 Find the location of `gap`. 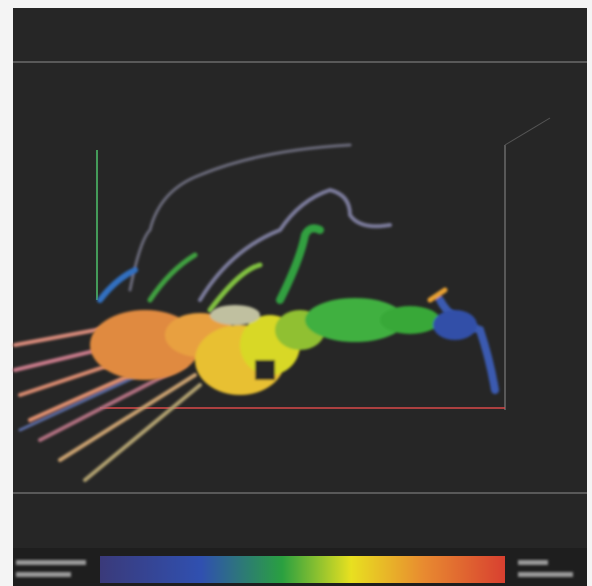

gap is located at coordinates (265, 370).